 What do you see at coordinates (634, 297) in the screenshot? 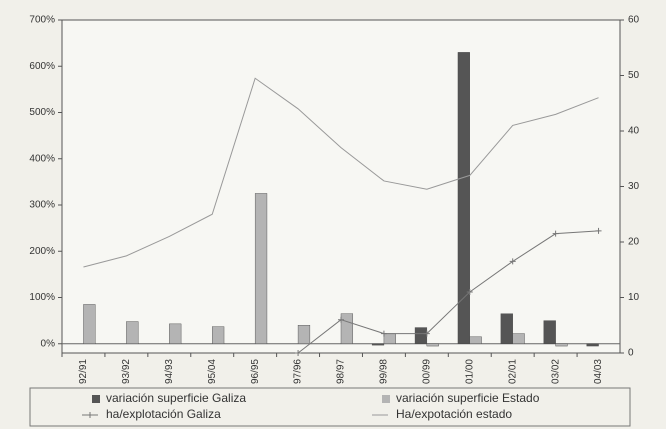
I see `y2-tick-label: 10` at bounding box center [634, 297].